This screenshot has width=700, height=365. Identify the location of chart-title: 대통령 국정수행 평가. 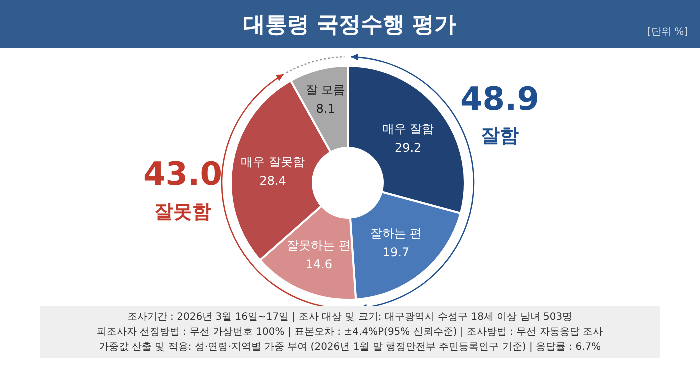
(350, 25).